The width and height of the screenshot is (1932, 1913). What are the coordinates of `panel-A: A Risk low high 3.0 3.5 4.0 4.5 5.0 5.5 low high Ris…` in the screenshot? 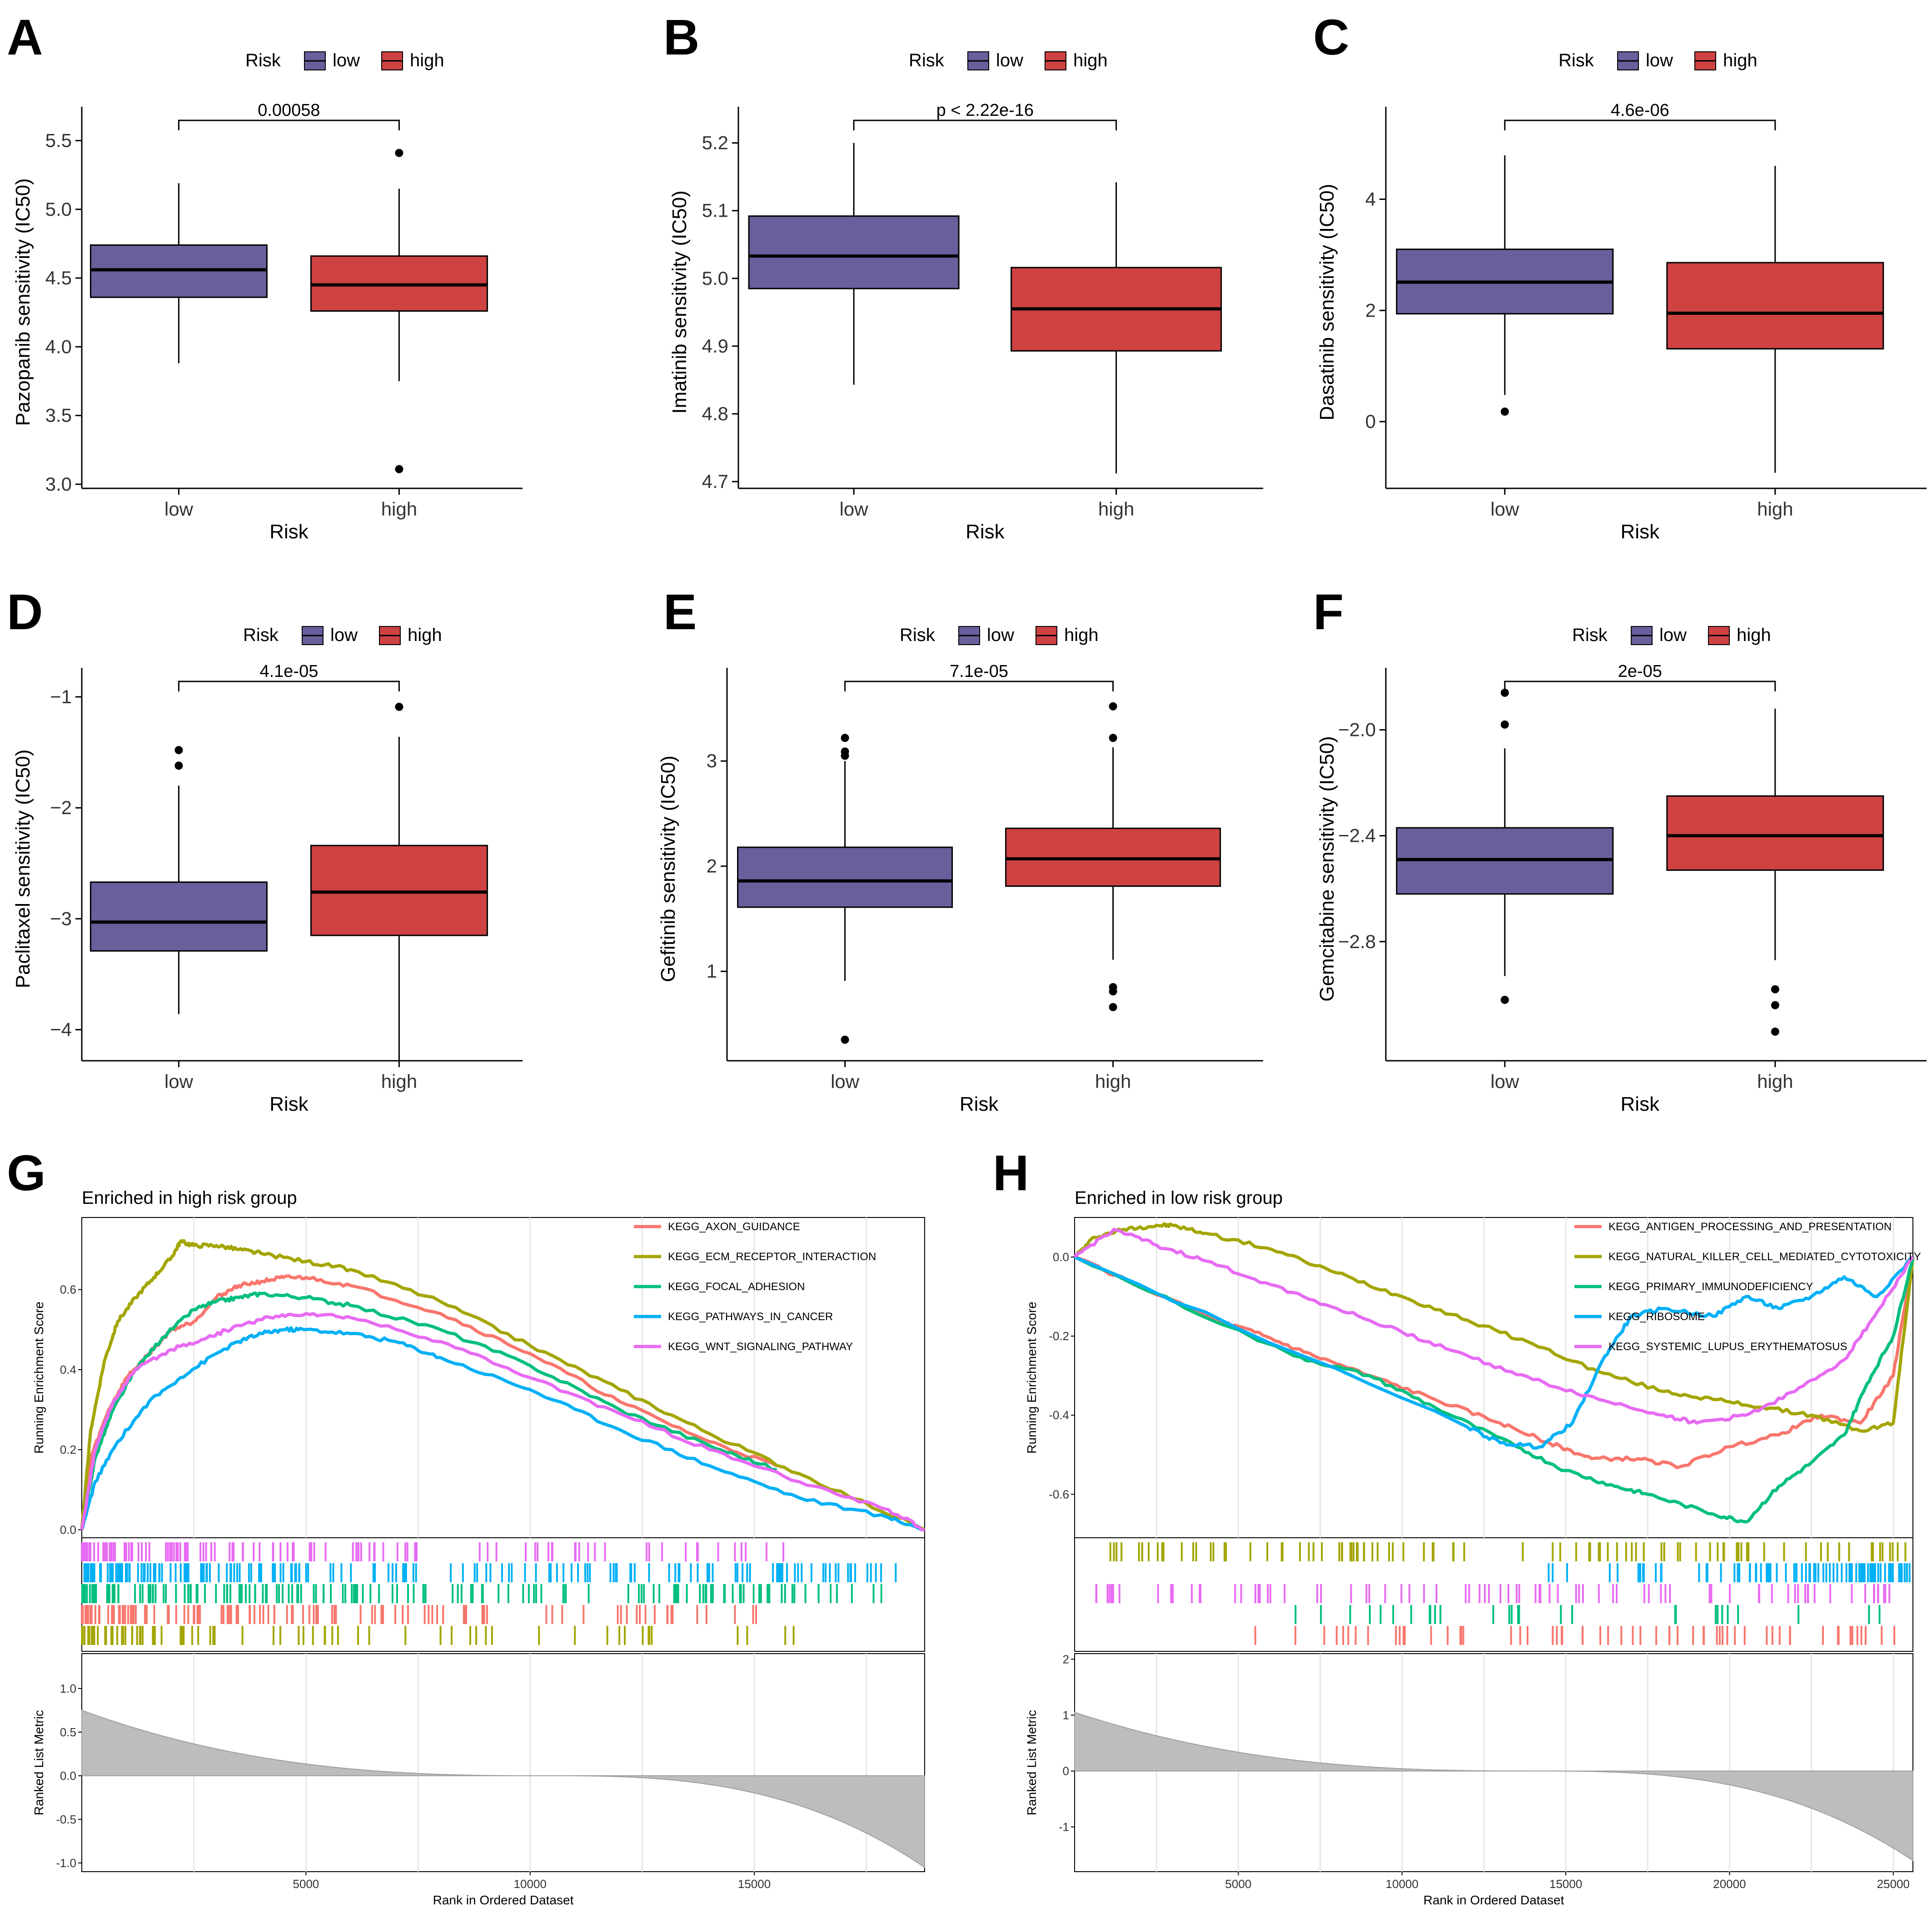 It's located at (265, 276).